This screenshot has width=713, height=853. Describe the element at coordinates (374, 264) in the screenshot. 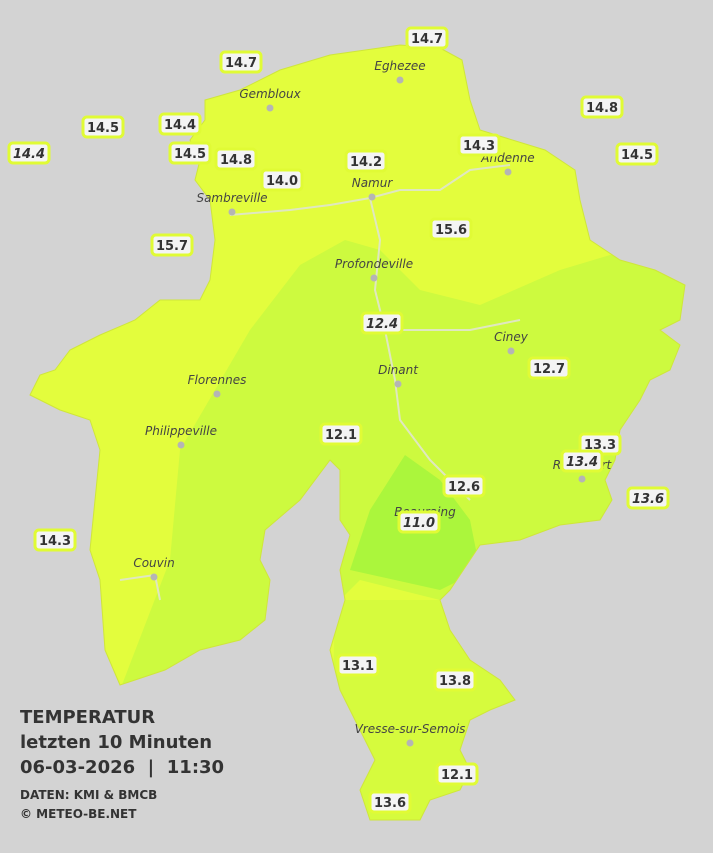

I see `city-label: Profondeville` at that location.